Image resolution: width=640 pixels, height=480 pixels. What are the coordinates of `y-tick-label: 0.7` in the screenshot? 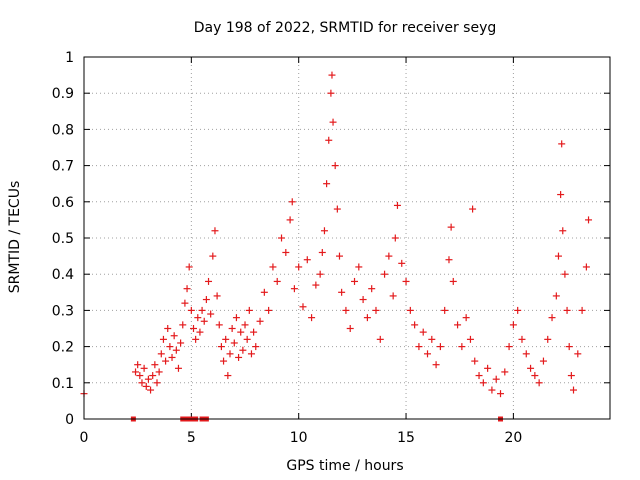 It's located at (63, 167).